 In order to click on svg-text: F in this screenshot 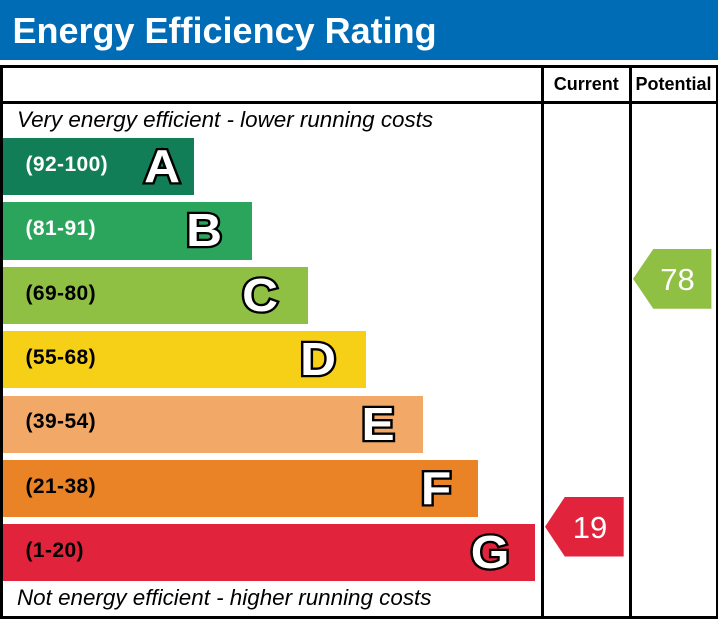, I will do `click(436, 489)`.